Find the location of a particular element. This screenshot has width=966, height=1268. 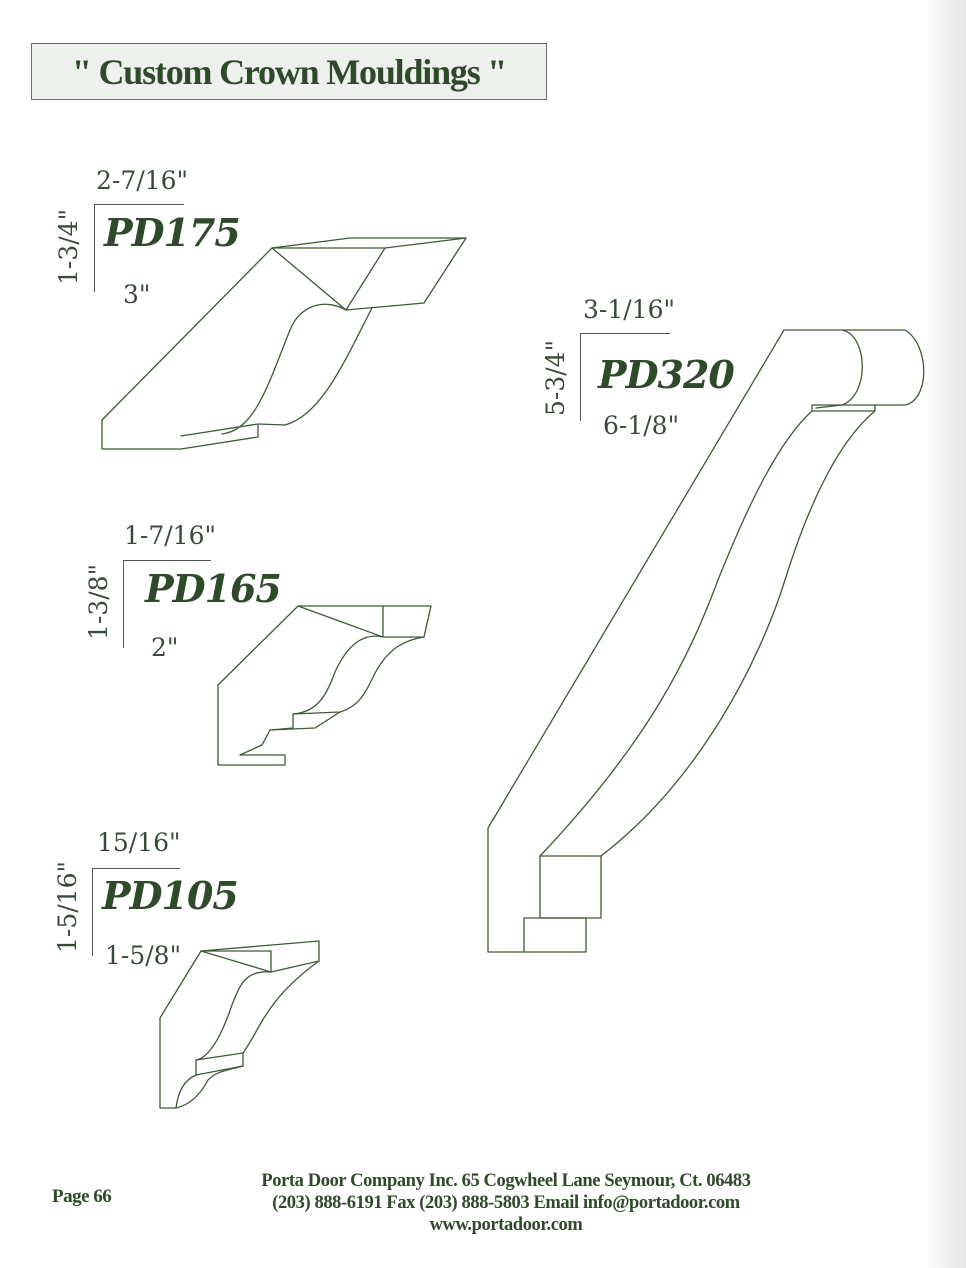

pd165-dimension-bracket-vertical is located at coordinates (123, 604).